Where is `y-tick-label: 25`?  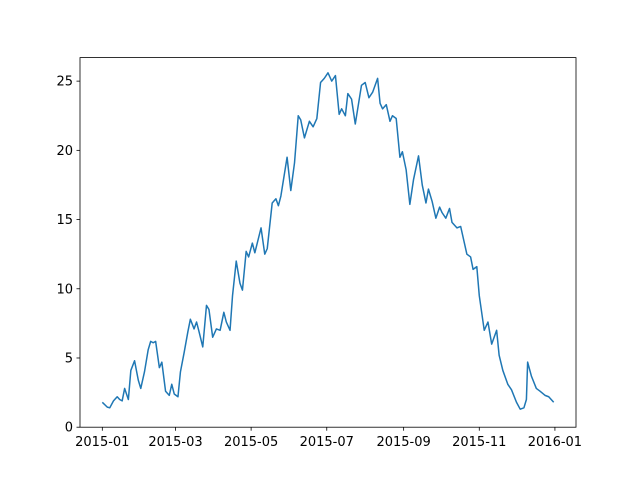
y-tick-label: 25 is located at coordinates (64, 82).